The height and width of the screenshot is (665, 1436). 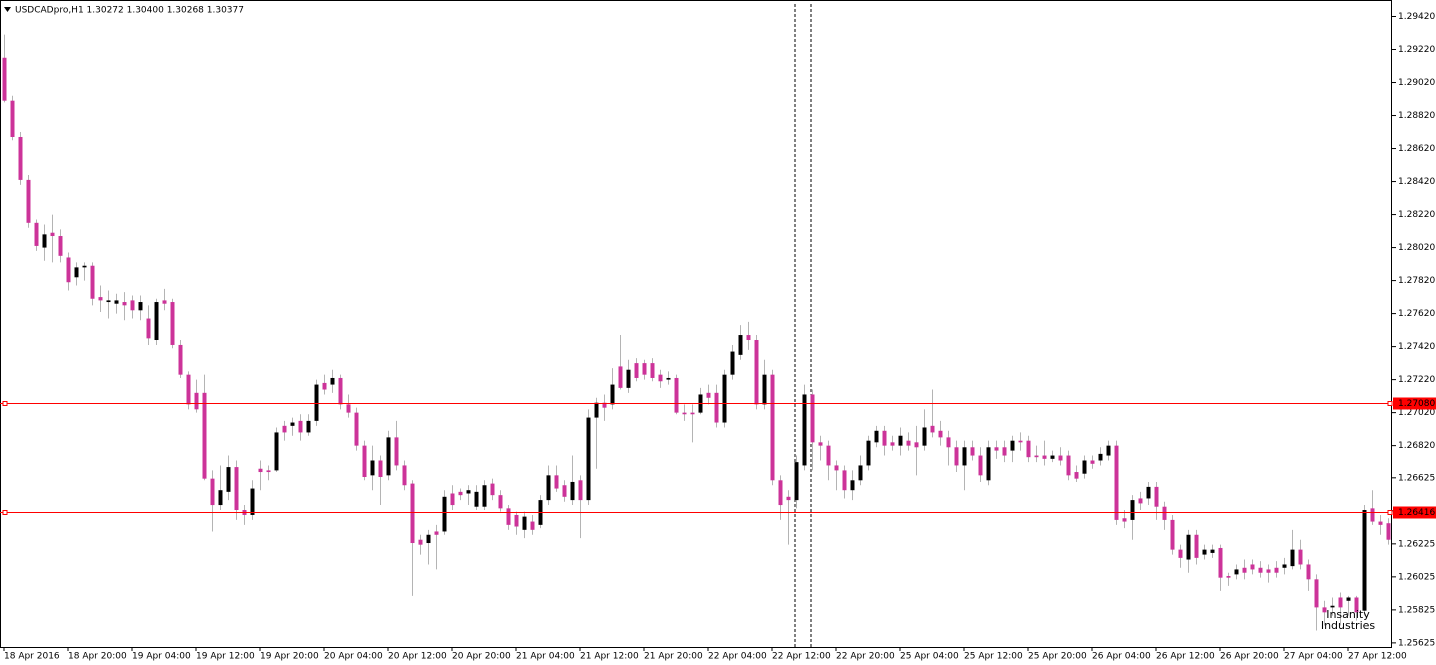 What do you see at coordinates (993, 657) in the screenshot?
I see `x-tick-label: 25 Apr 12:00` at bounding box center [993, 657].